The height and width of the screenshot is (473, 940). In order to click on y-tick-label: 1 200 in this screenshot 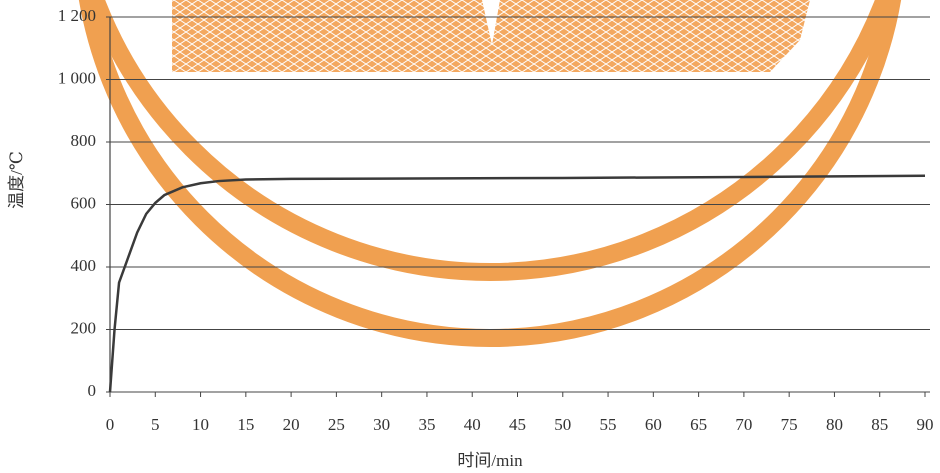, I will do `click(77, 15)`.